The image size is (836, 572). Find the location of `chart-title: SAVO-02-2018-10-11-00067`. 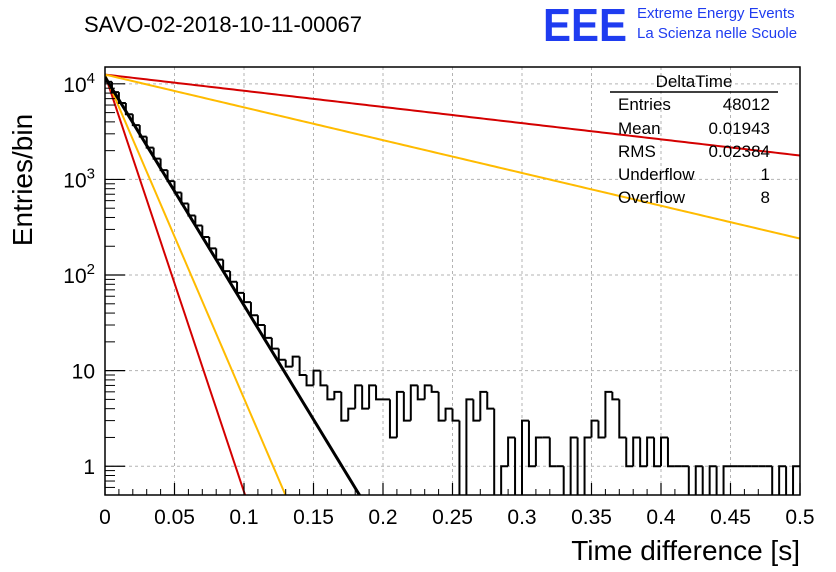

chart-title: SAVO-02-2018-10-11-00067 is located at coordinates (223, 24).